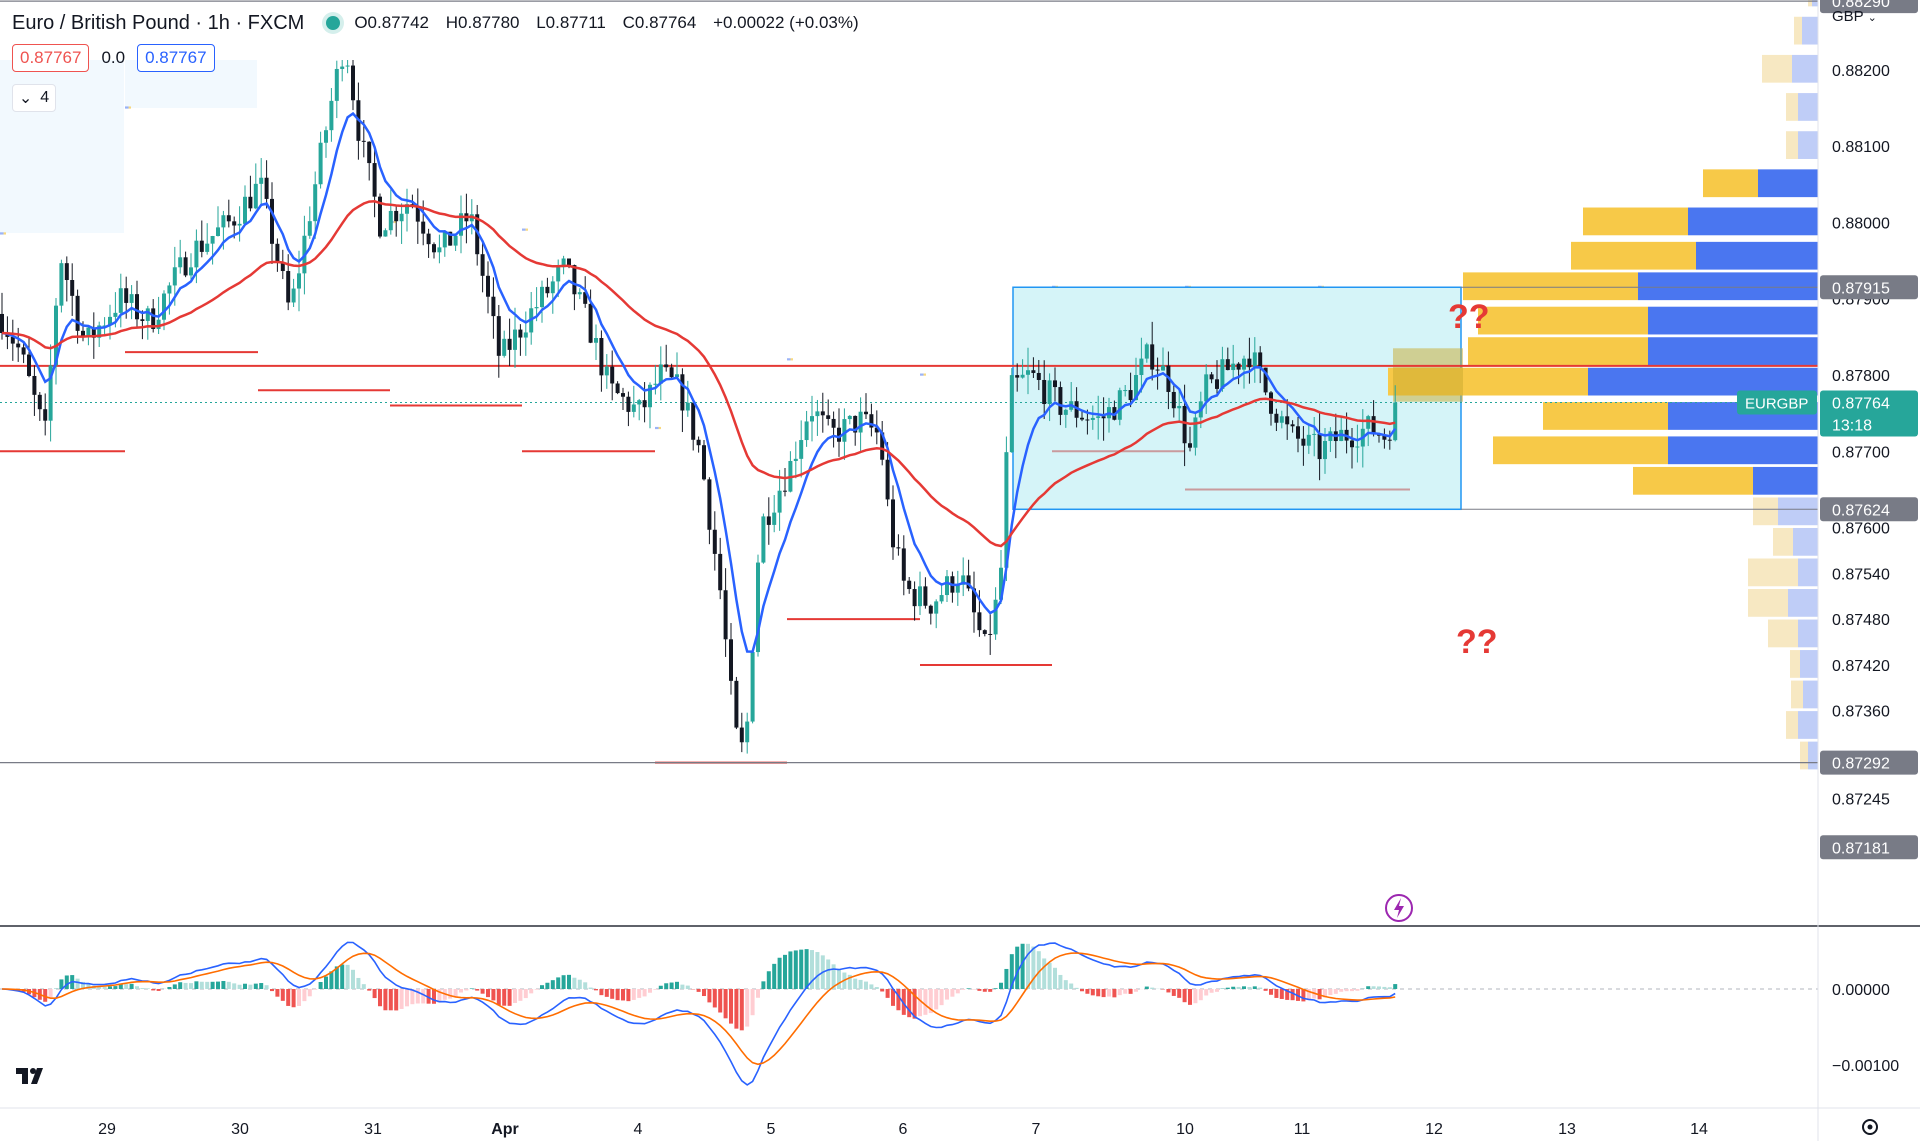 This screenshot has height=1141, width=1920. I want to click on currency-selector: GBP ⌄, so click(1854, 16).